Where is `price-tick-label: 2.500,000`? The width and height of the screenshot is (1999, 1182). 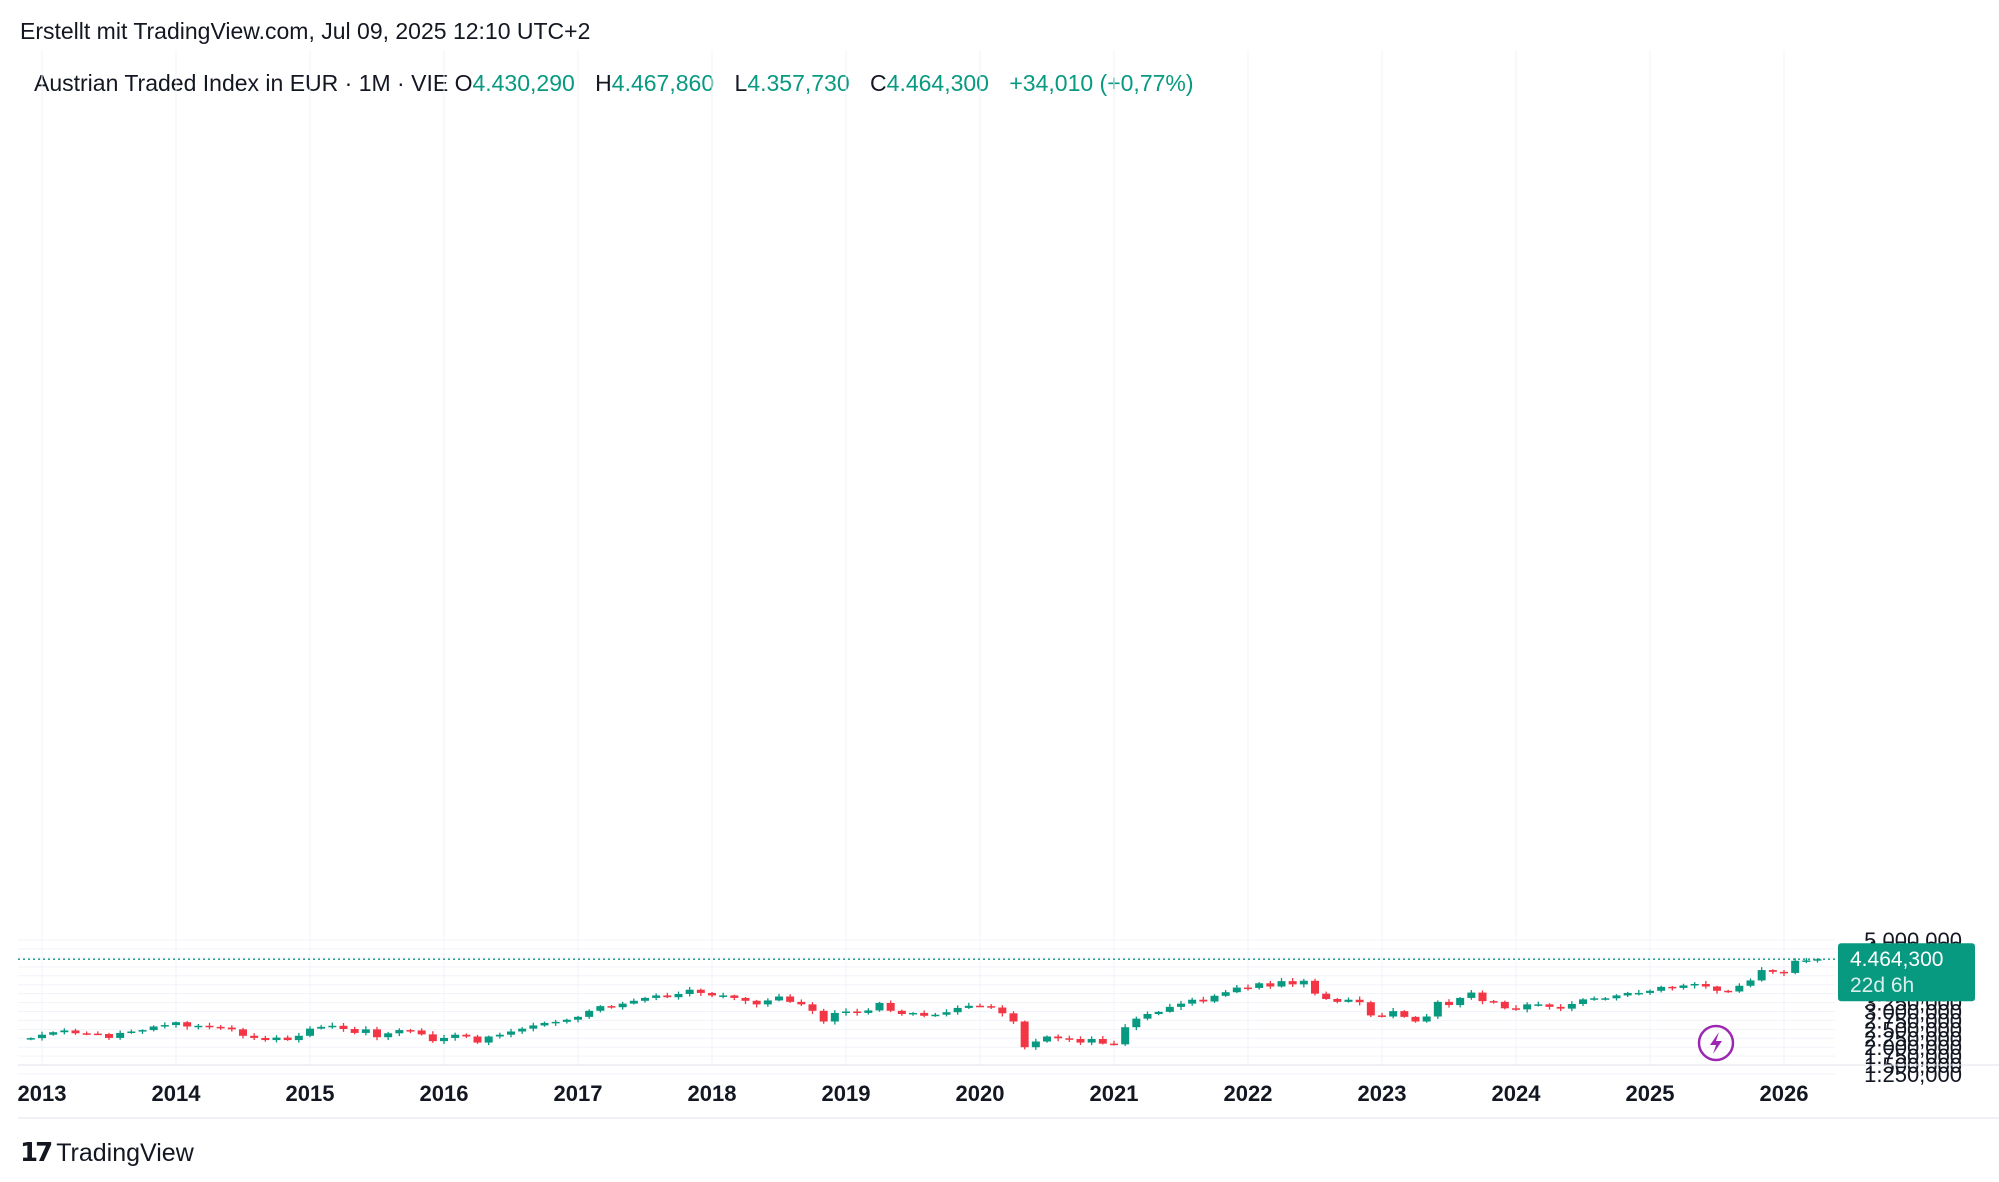
price-tick-label: 2.500,000 is located at coordinates (1913, 1029).